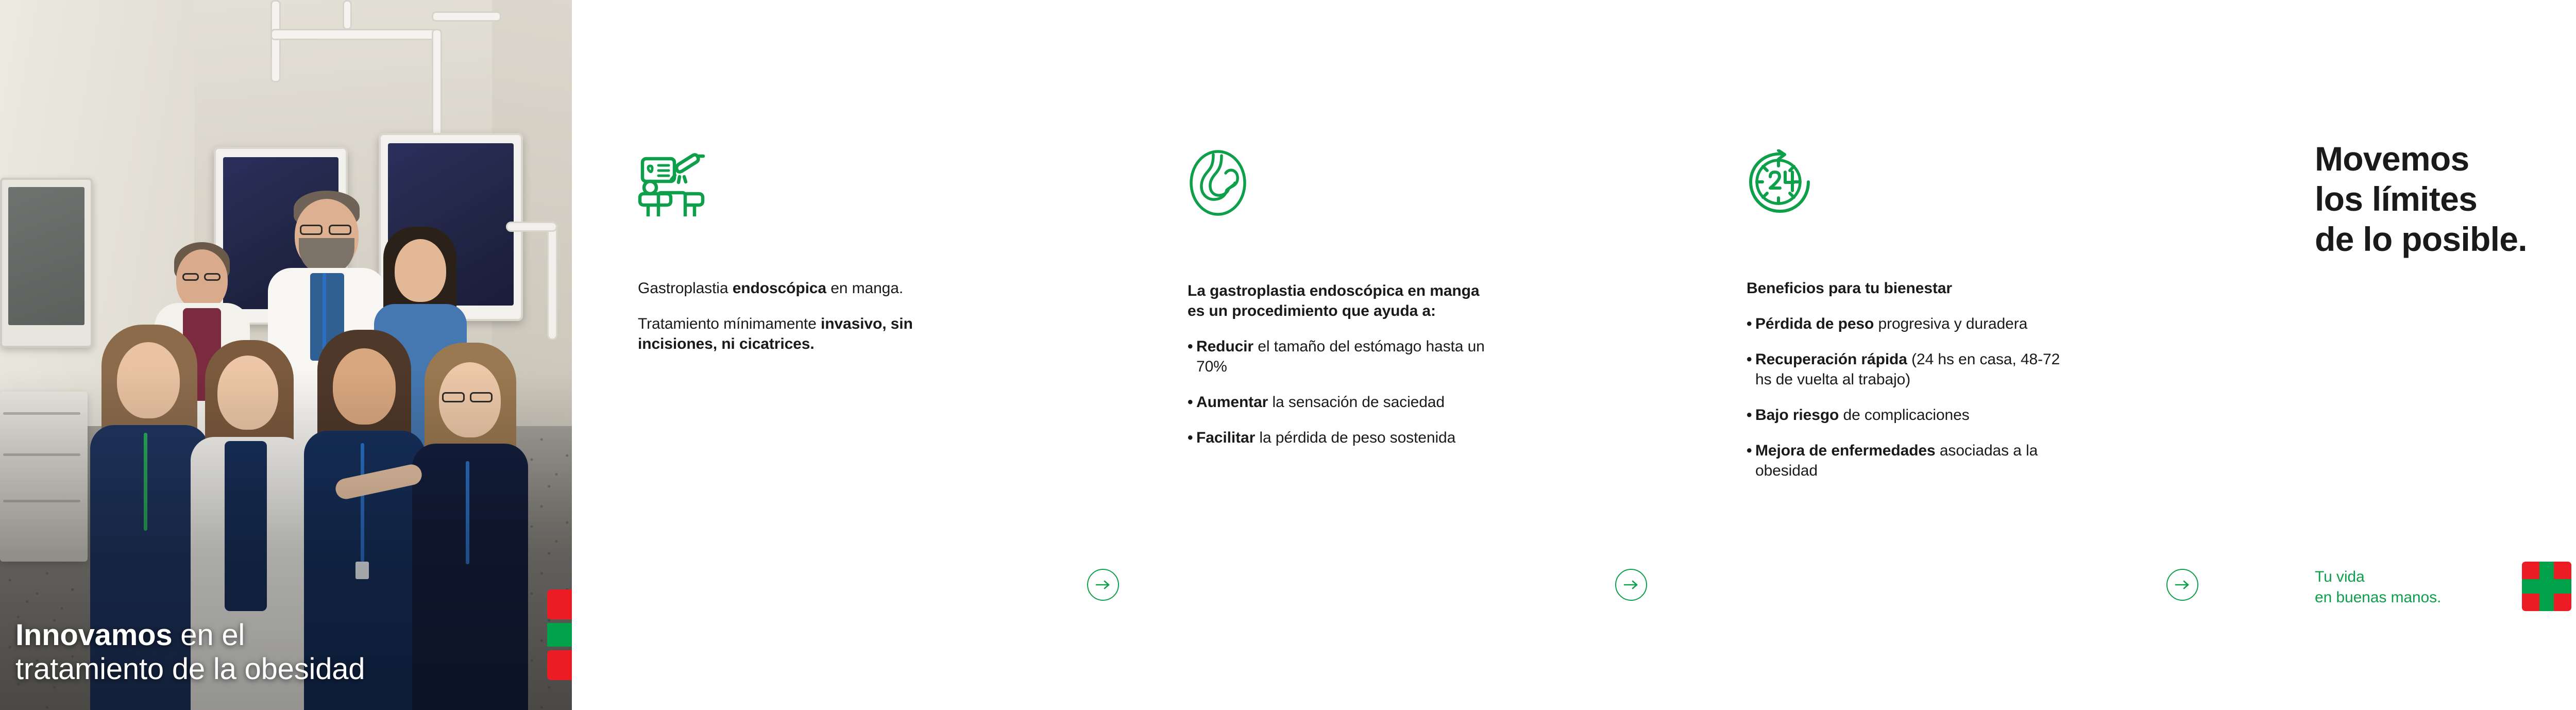 This screenshot has width=2576, height=710. What do you see at coordinates (1831, 359) in the screenshot?
I see `text-run-bold: Recuperación rápida` at bounding box center [1831, 359].